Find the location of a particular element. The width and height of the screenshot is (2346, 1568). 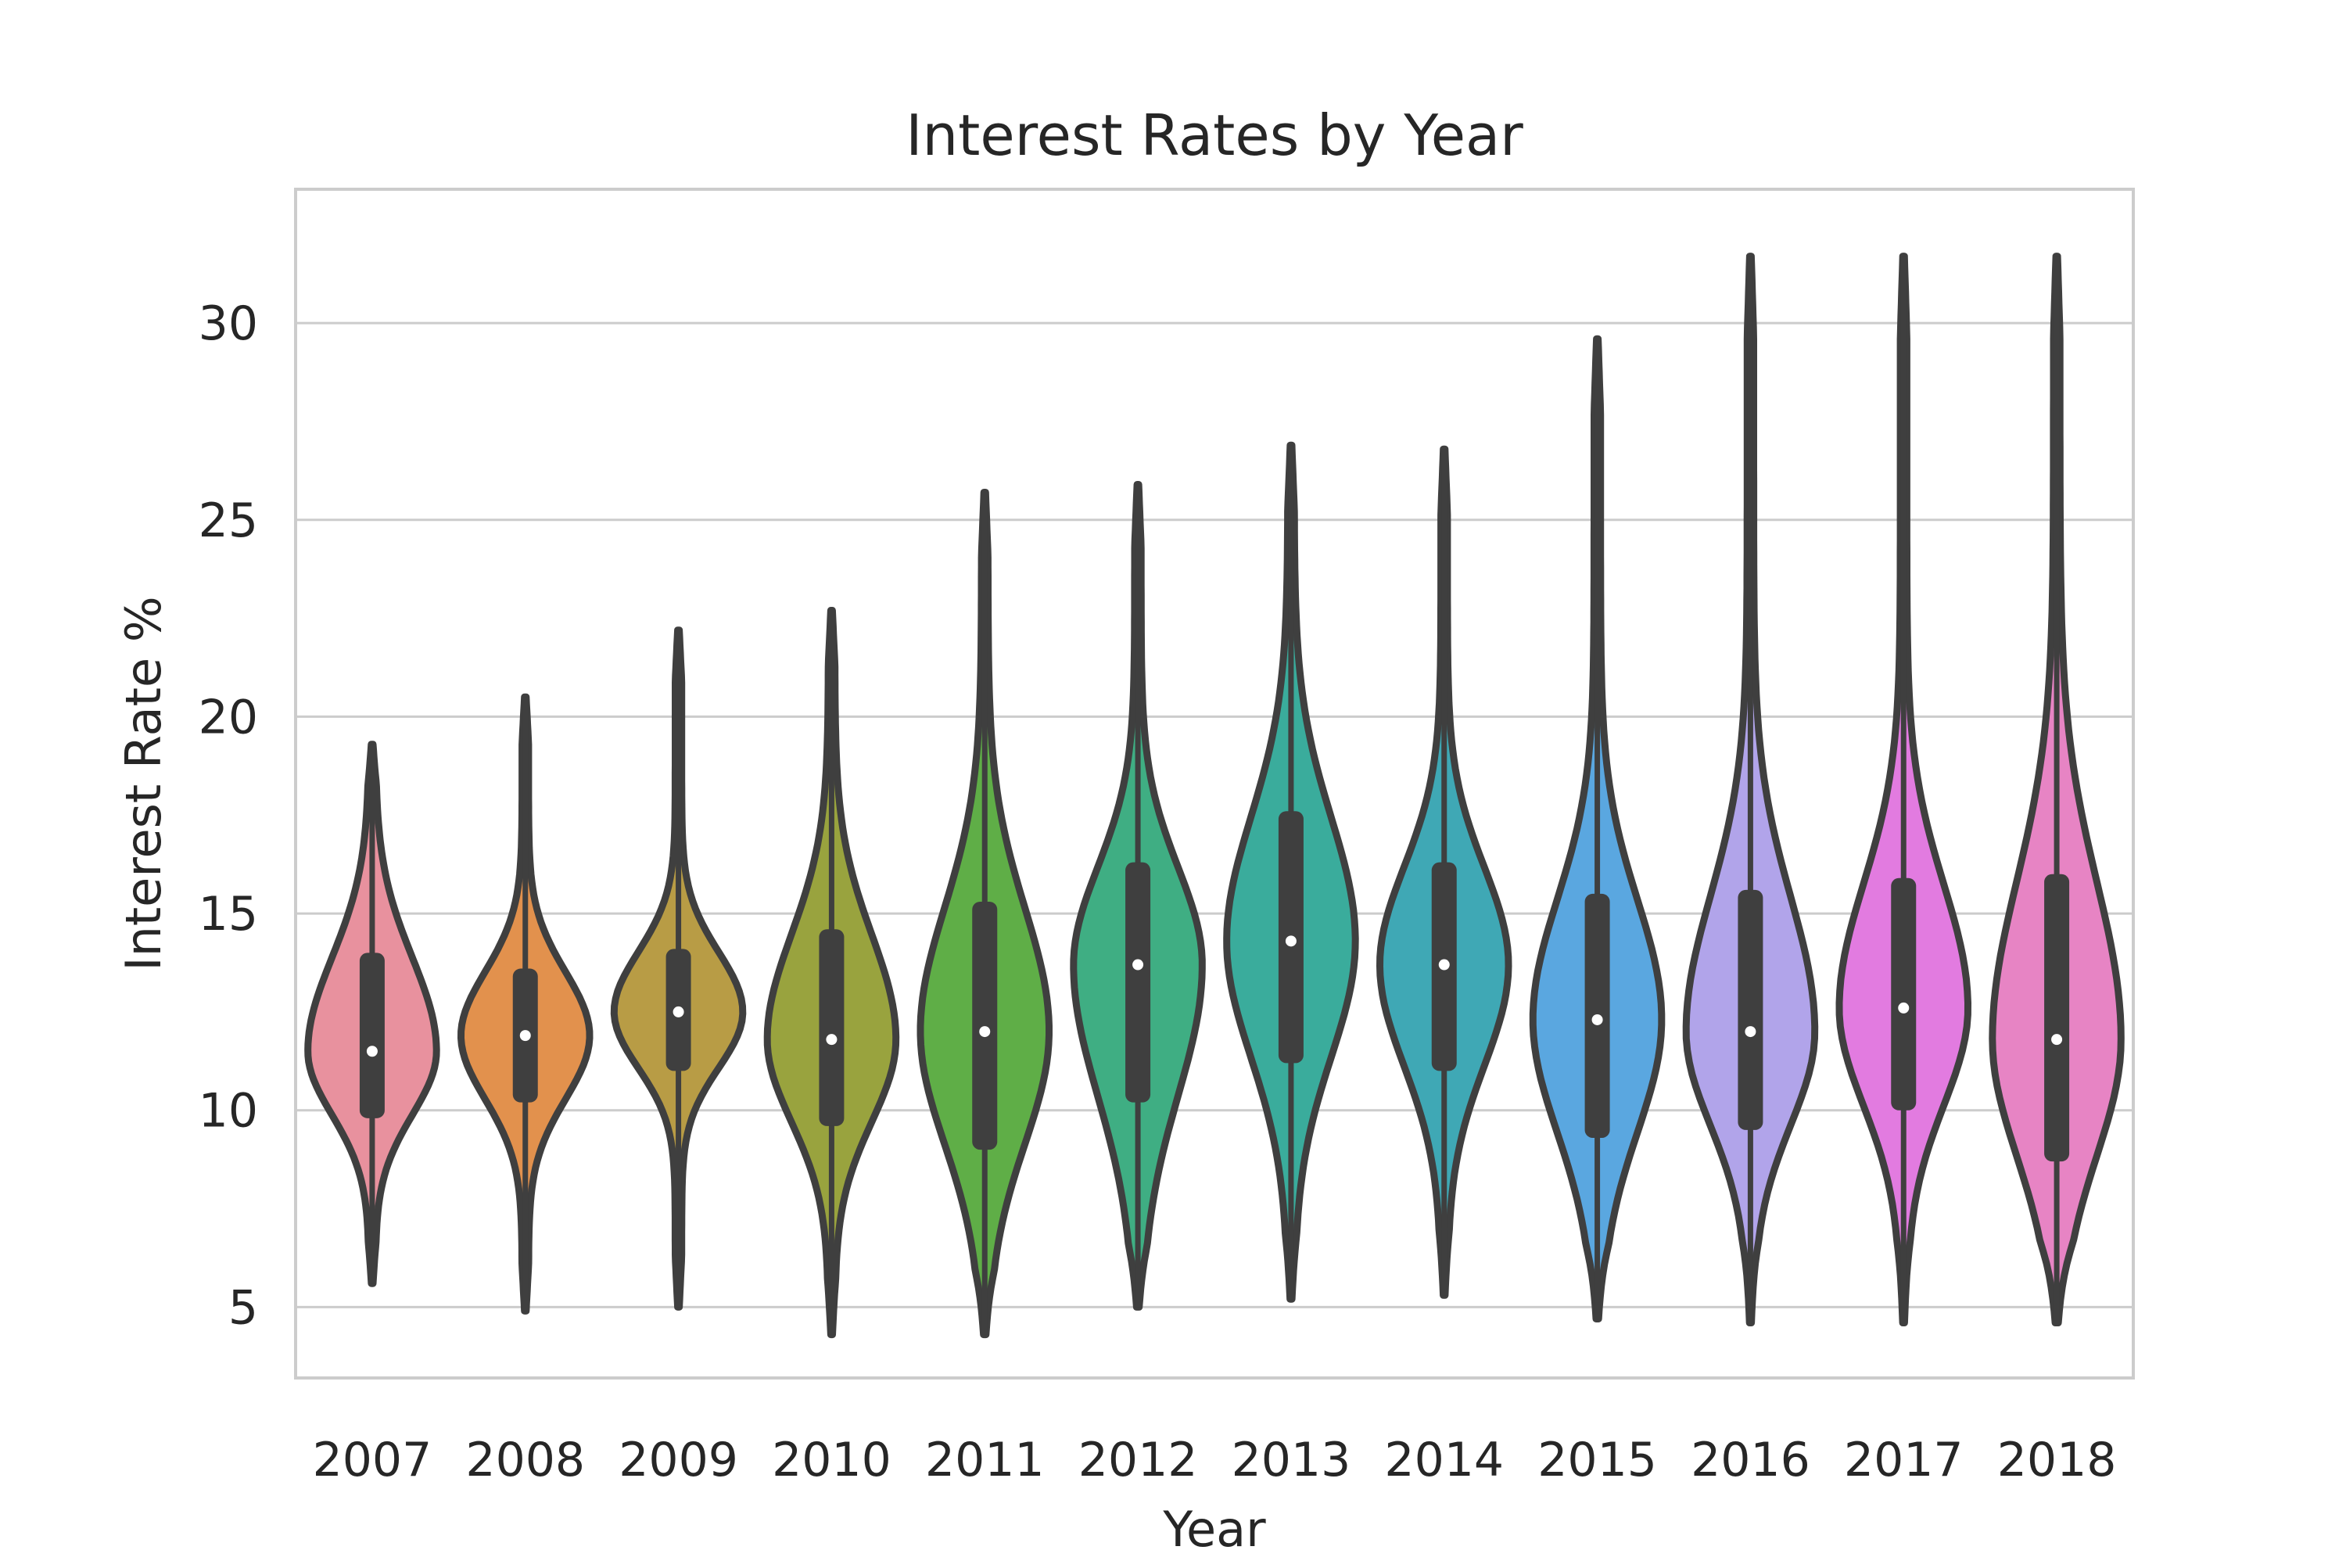

violin-2010 is located at coordinates (832, 973).